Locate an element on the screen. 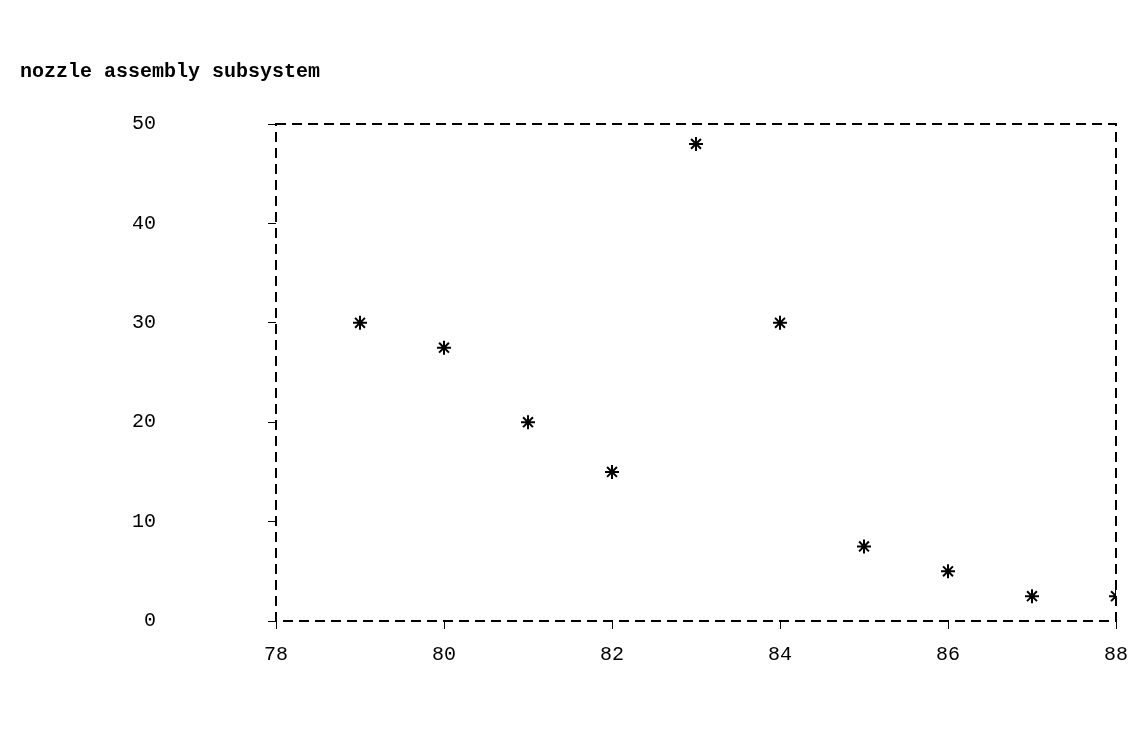  x-tick-label: 82 is located at coordinates (612, 655).